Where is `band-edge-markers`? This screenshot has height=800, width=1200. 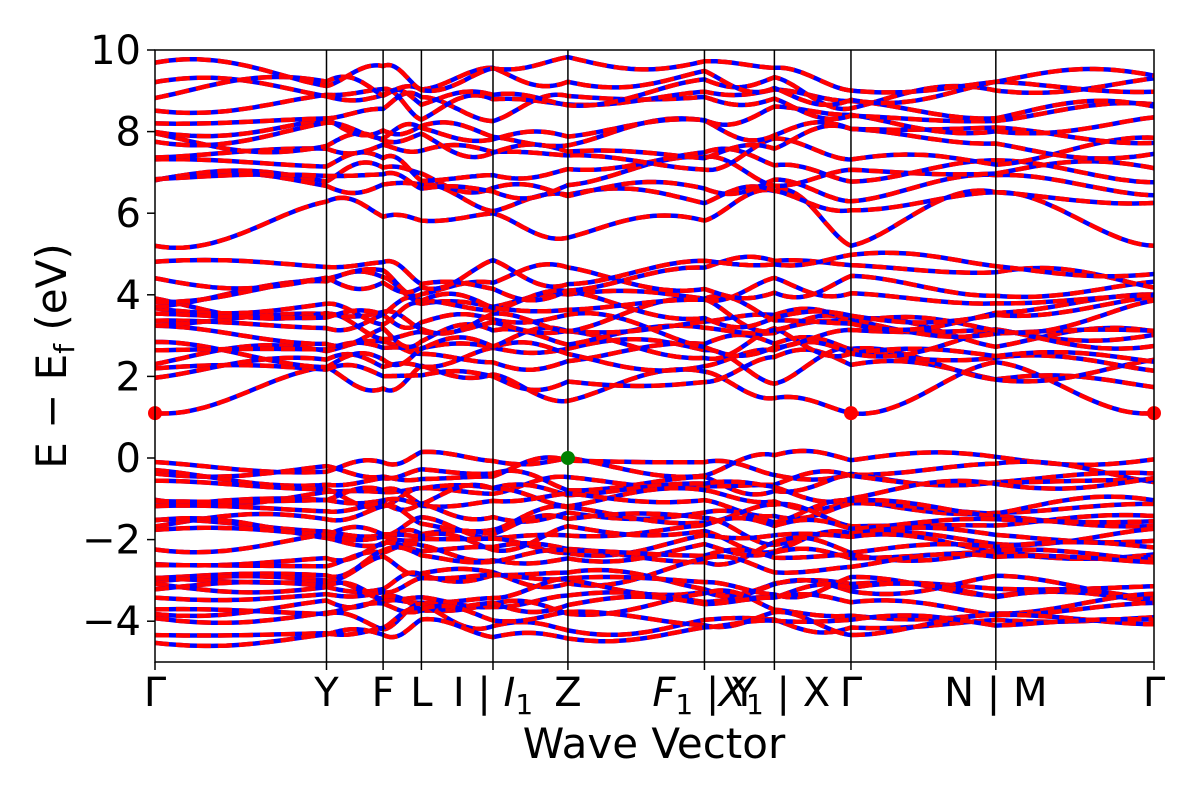
band-edge-markers is located at coordinates (654, 435).